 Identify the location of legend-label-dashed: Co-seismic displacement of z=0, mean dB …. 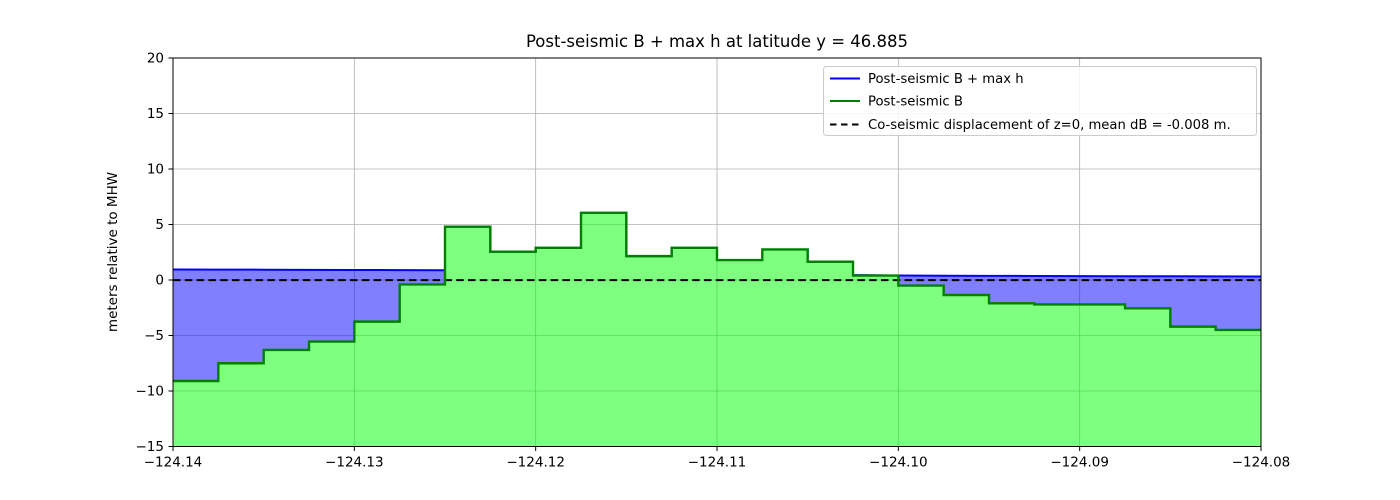
(1049, 125).